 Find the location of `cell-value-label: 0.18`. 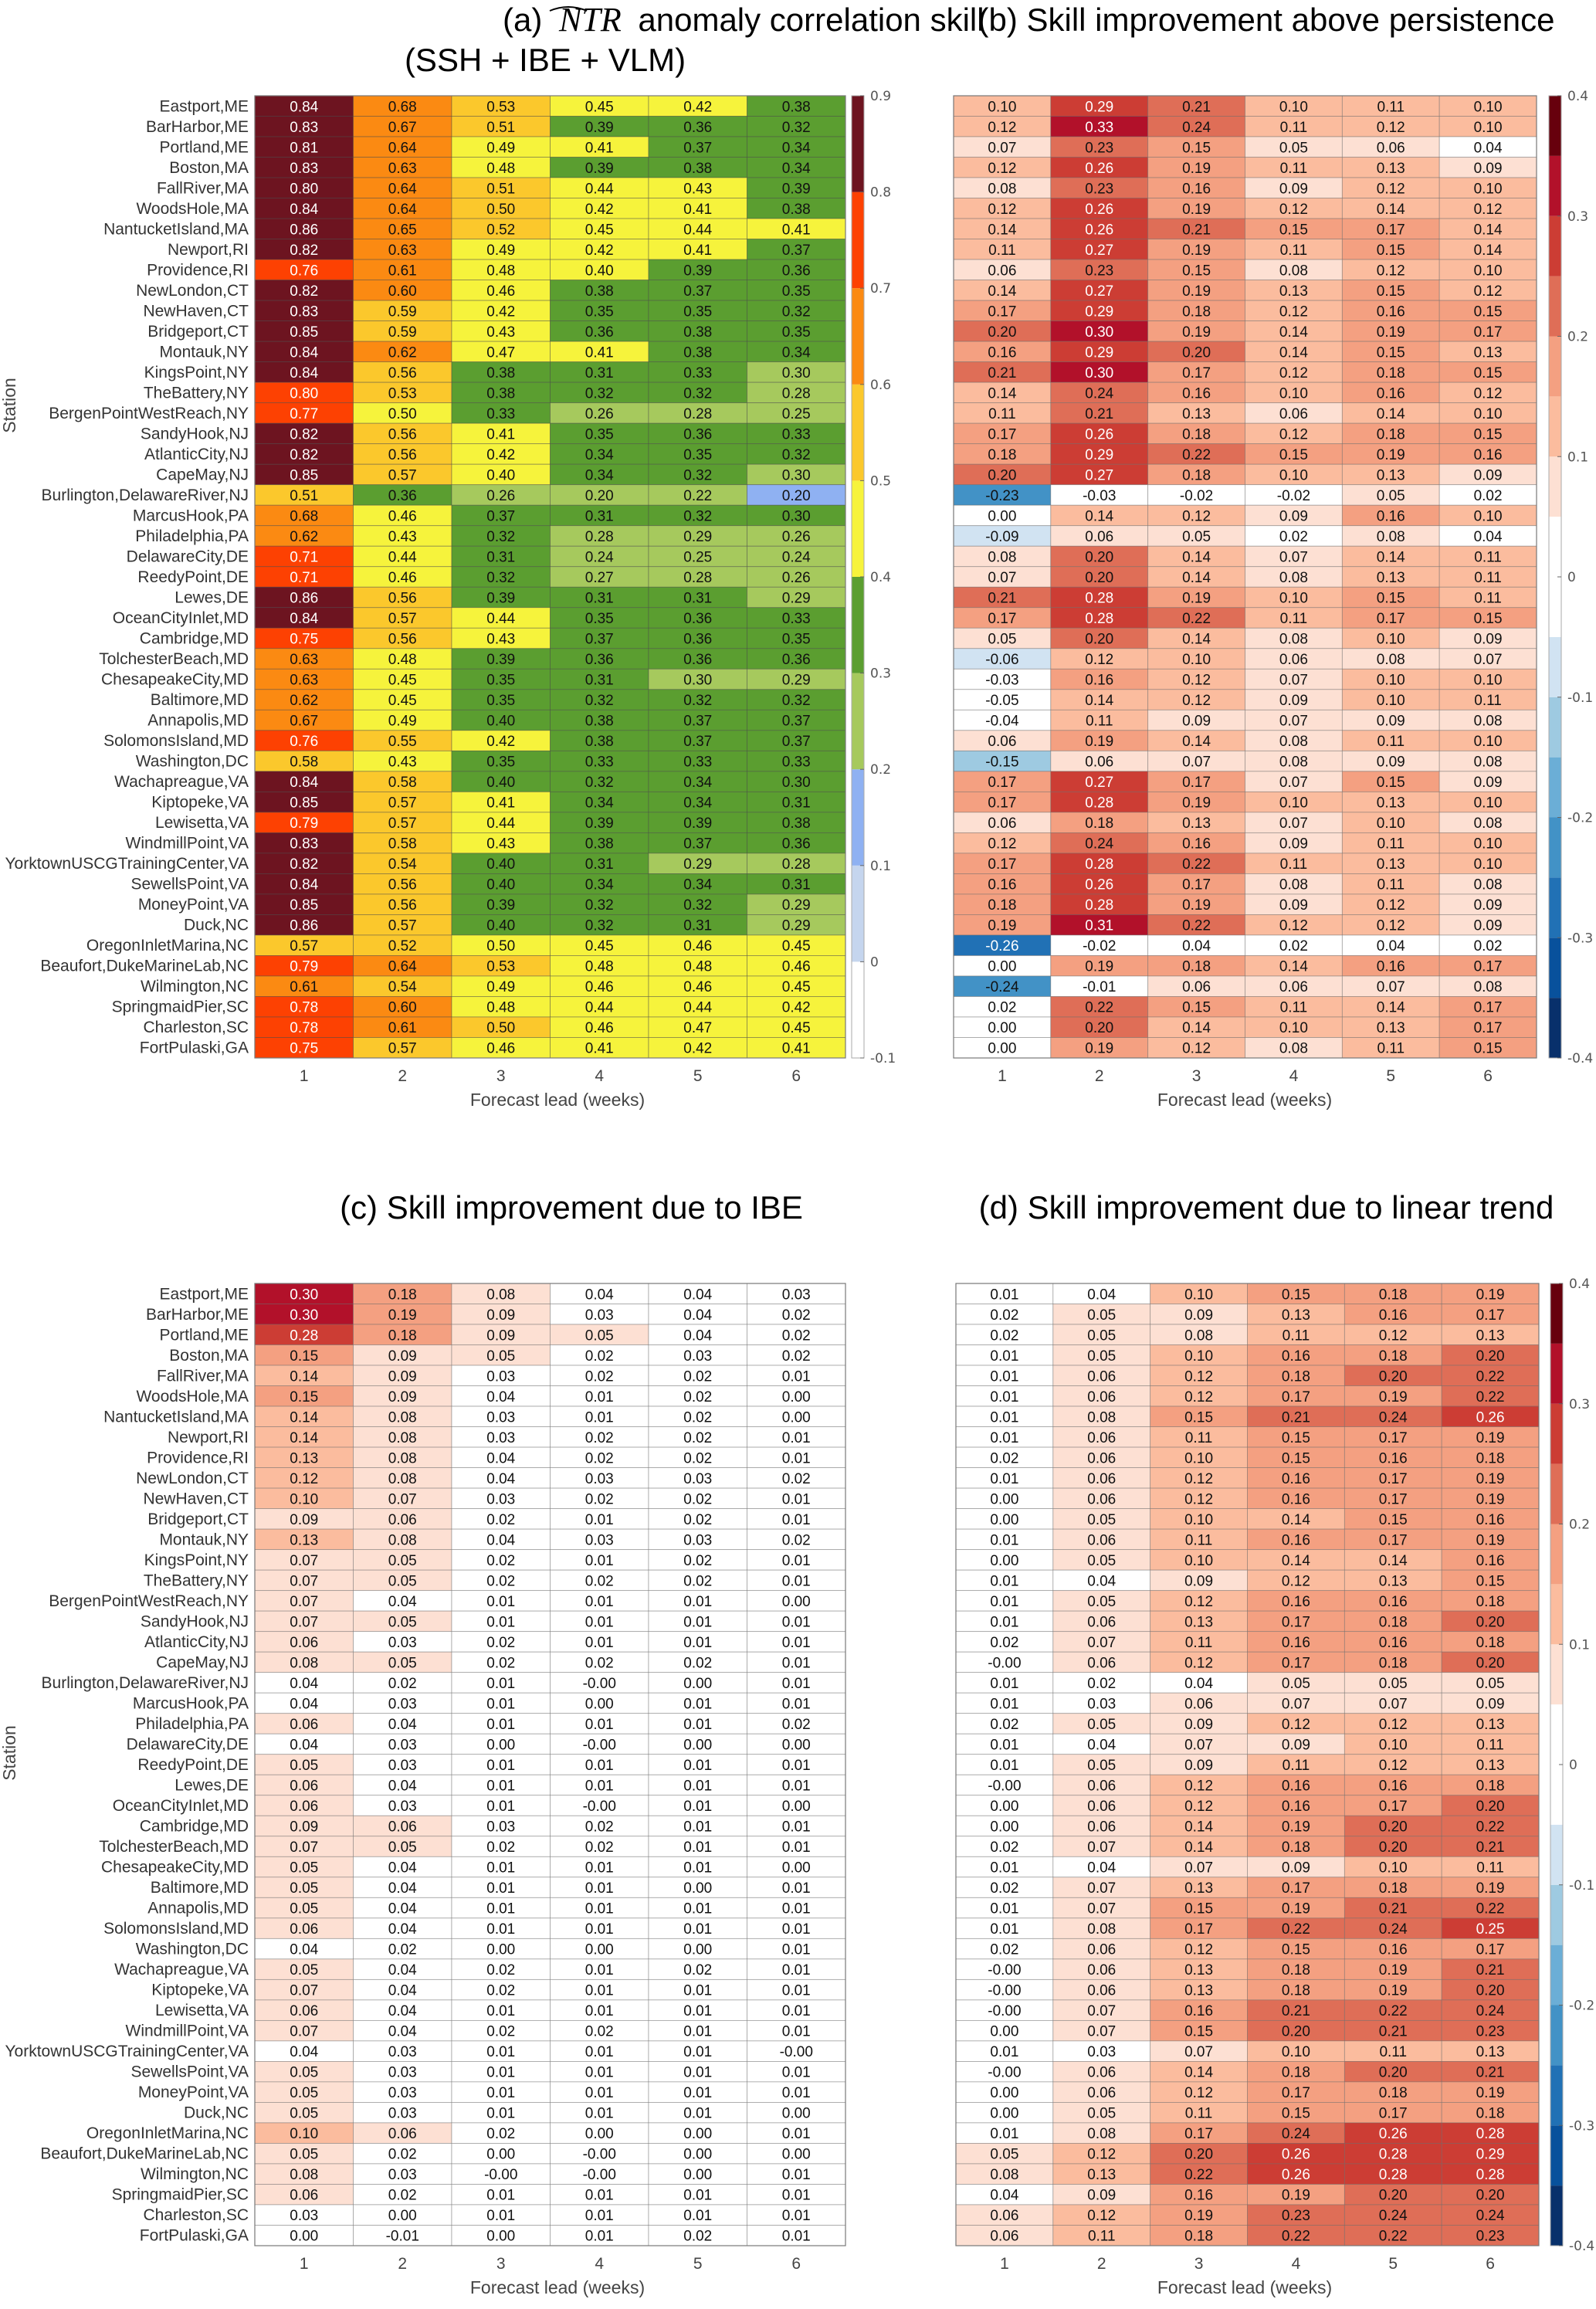

cell-value-label: 0.18 is located at coordinates (1296, 1376).